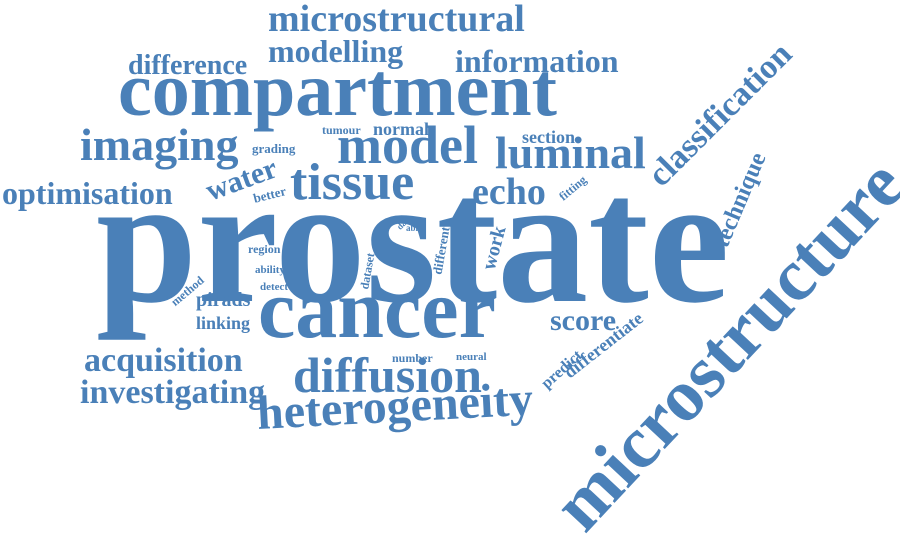 This screenshot has width=900, height=557. Describe the element at coordinates (264, 249) in the screenshot. I see `word-region: region` at that location.